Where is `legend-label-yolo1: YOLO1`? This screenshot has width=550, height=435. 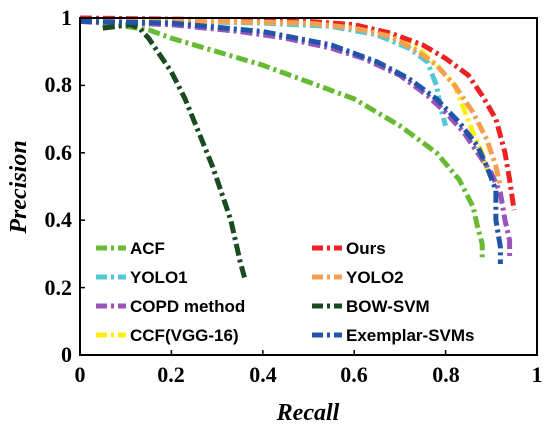
legend-label-yolo1: YOLO1 is located at coordinates (159, 277).